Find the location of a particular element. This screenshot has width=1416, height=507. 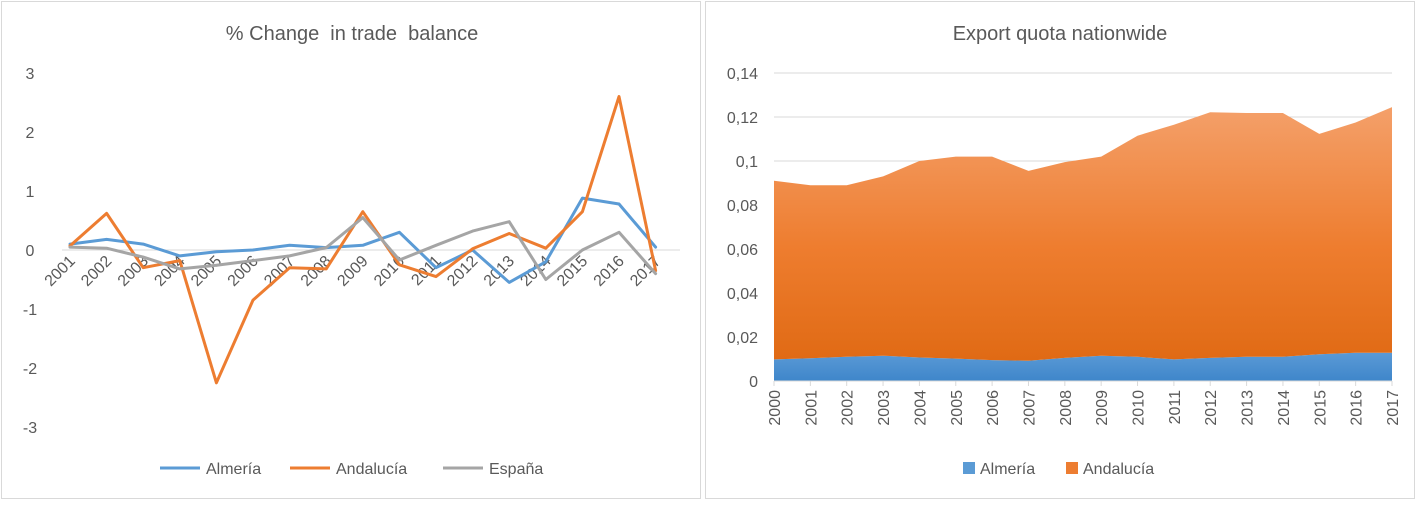

area-x-tick-label: 2010 is located at coordinates (1139, 408).